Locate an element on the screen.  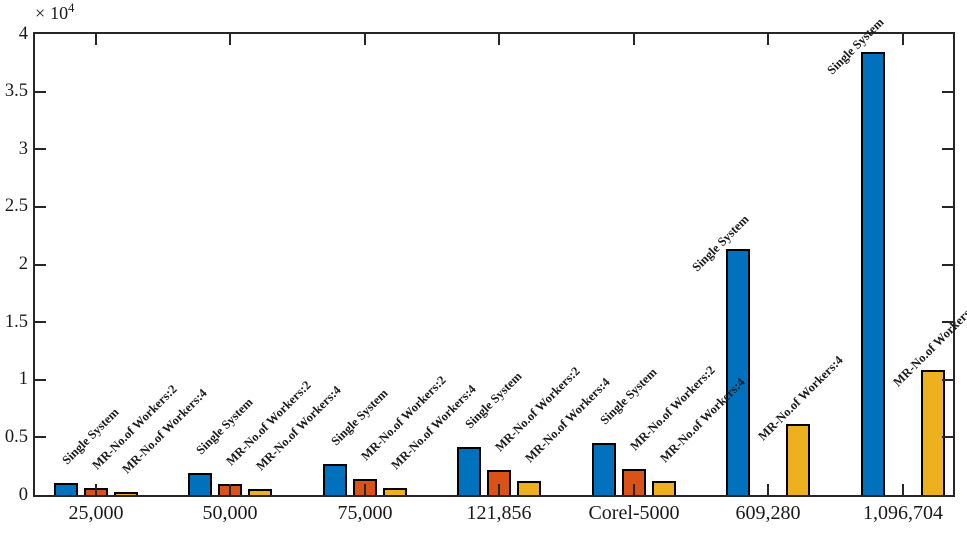
y-tick-label: 0 is located at coordinates (23, 495).